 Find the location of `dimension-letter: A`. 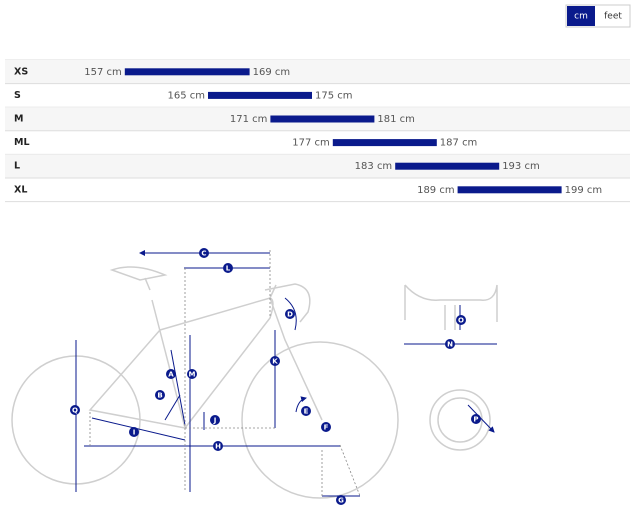

dimension-letter: A is located at coordinates (171, 375).